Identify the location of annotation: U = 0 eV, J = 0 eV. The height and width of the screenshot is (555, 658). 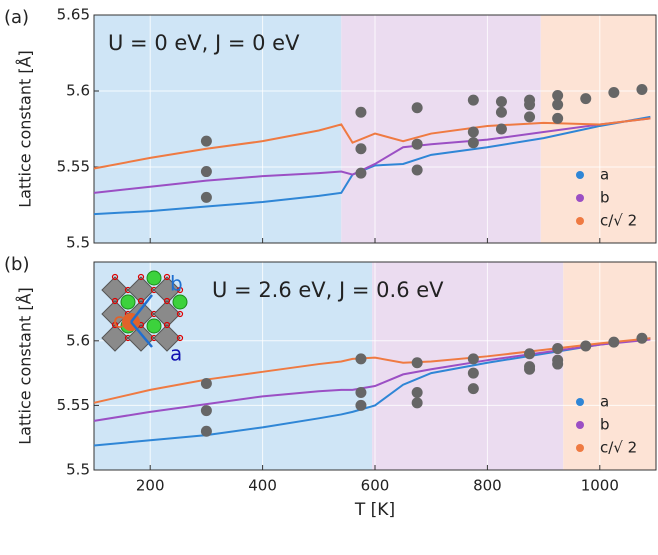
(204, 43).